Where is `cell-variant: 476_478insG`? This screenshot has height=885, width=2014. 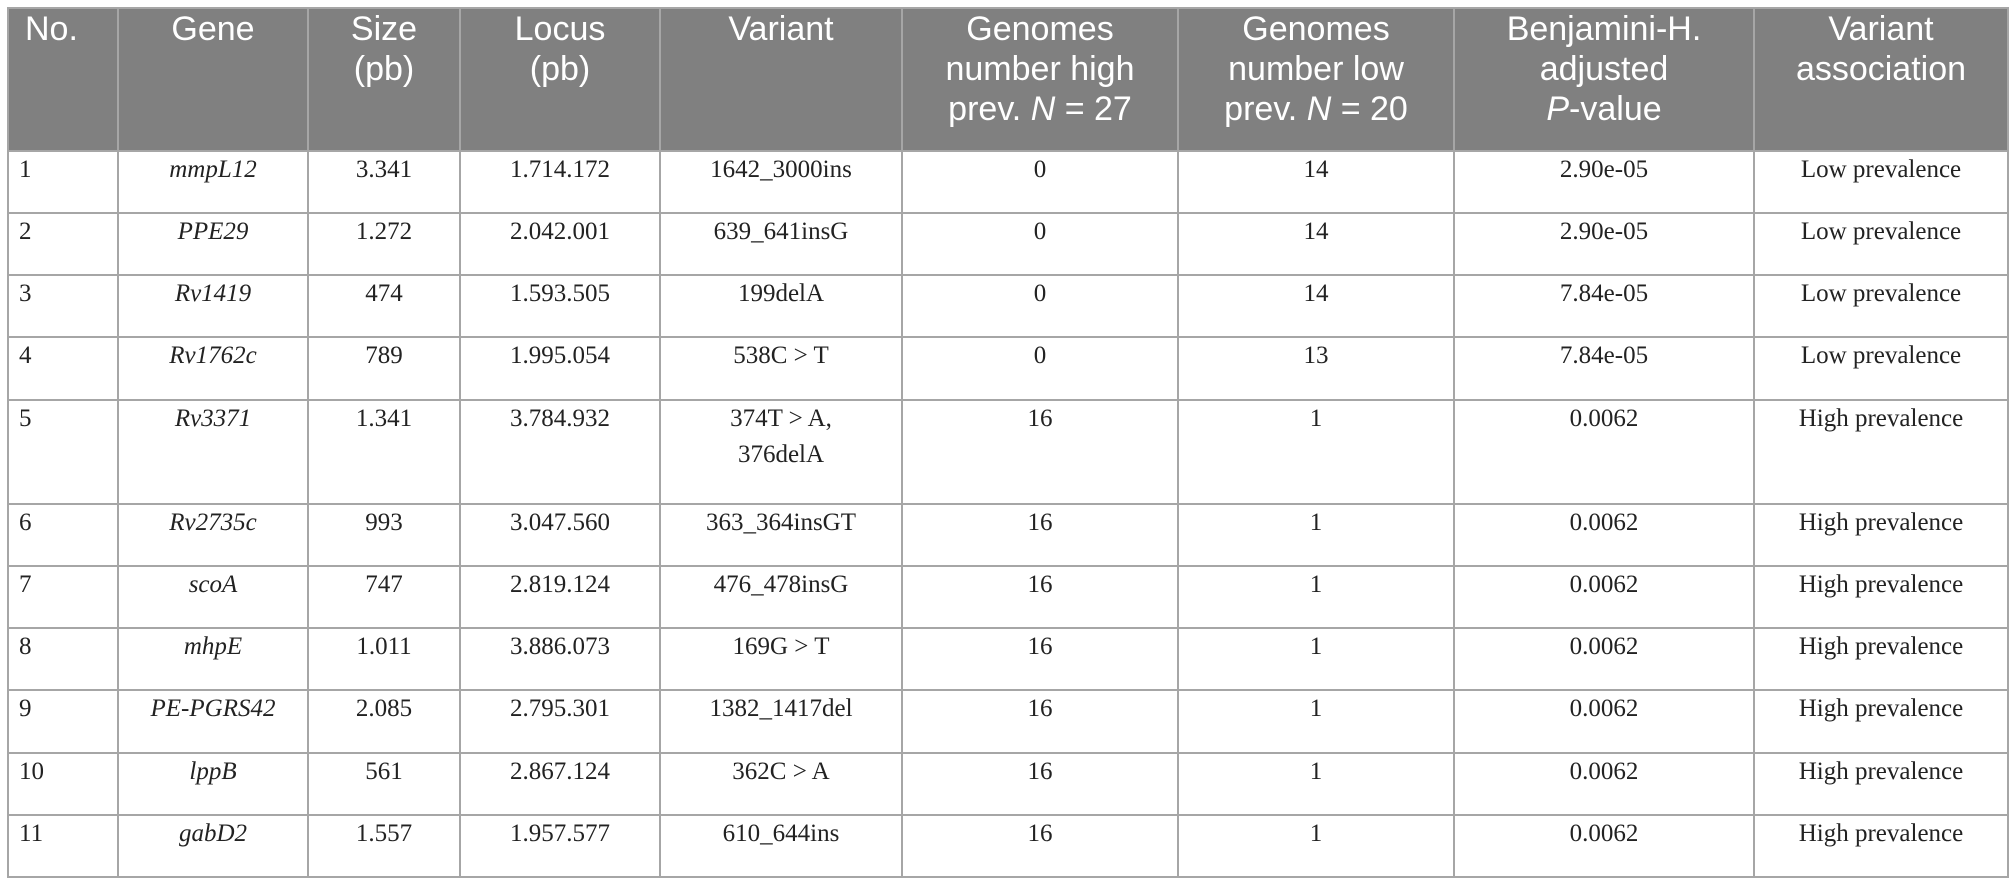 cell-variant: 476_478insG is located at coordinates (781, 597).